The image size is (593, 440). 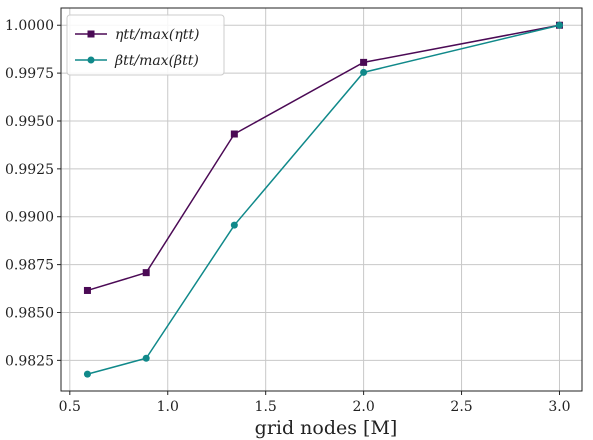 I want to click on y-tick-label: 0.9900, so click(x=29, y=218).